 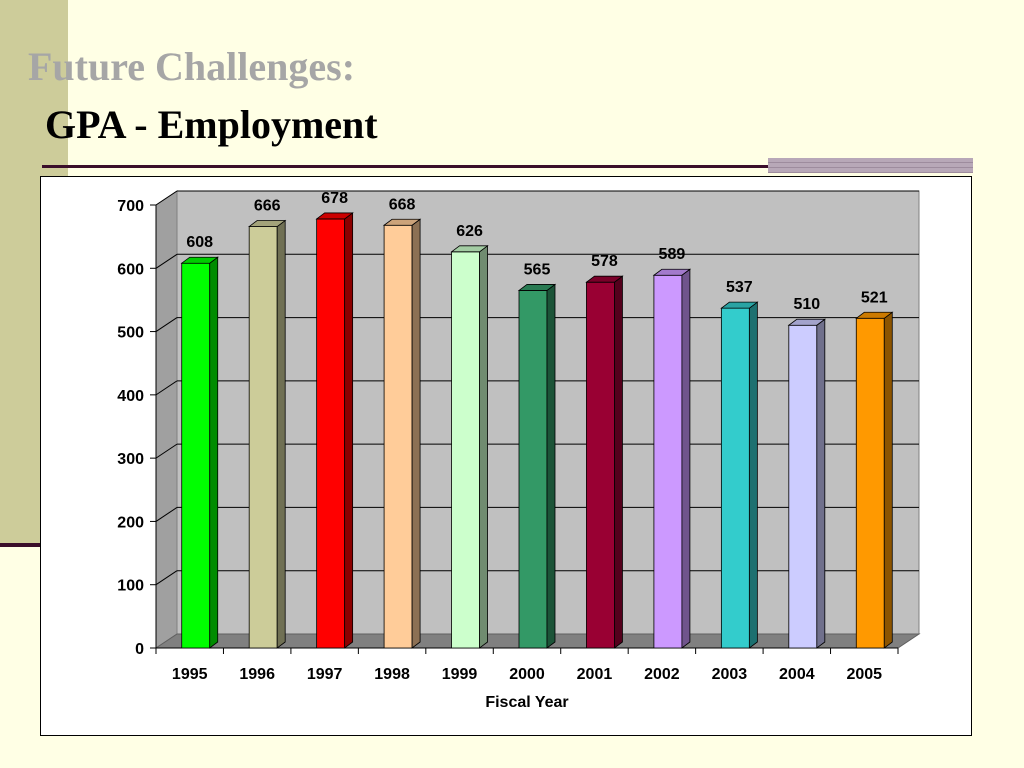 What do you see at coordinates (753, 475) in the screenshot?
I see `bar-side-2003` at bounding box center [753, 475].